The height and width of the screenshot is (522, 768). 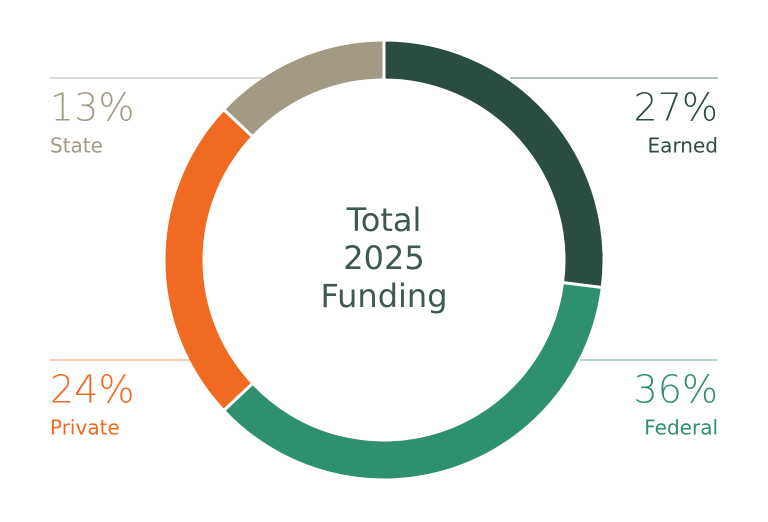 I want to click on center-label: 2025, so click(x=383, y=258).